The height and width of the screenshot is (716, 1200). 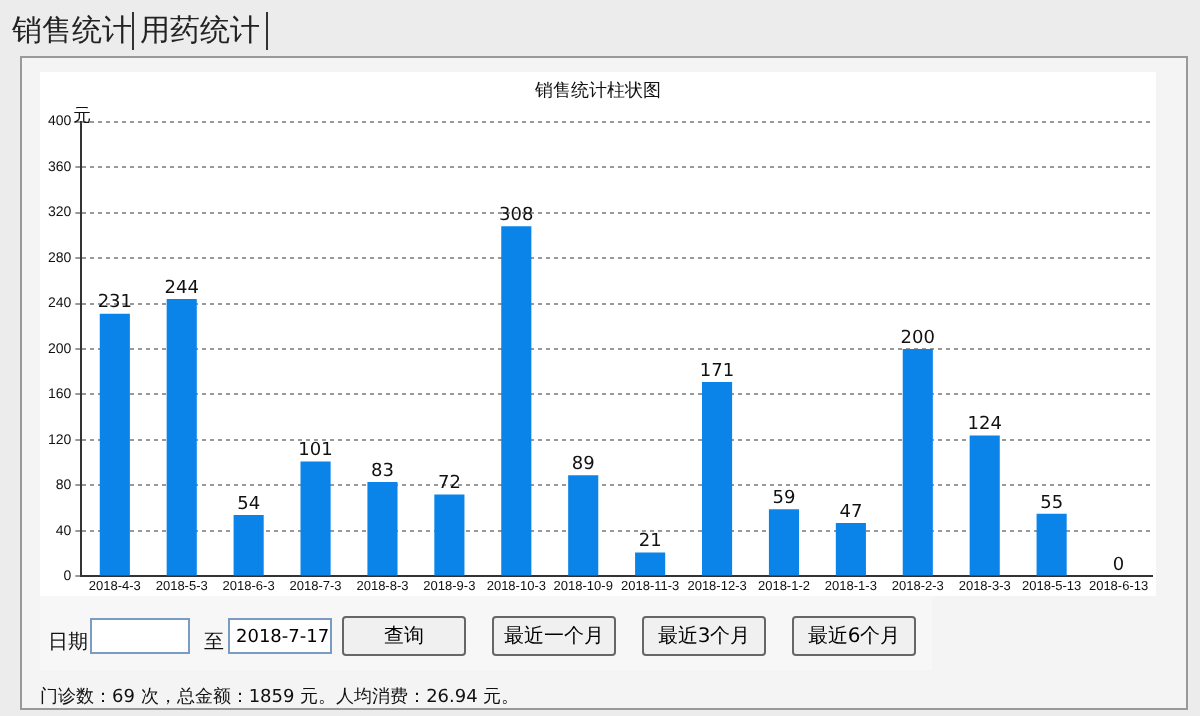 I want to click on data-label: 55, so click(x=1052, y=503).